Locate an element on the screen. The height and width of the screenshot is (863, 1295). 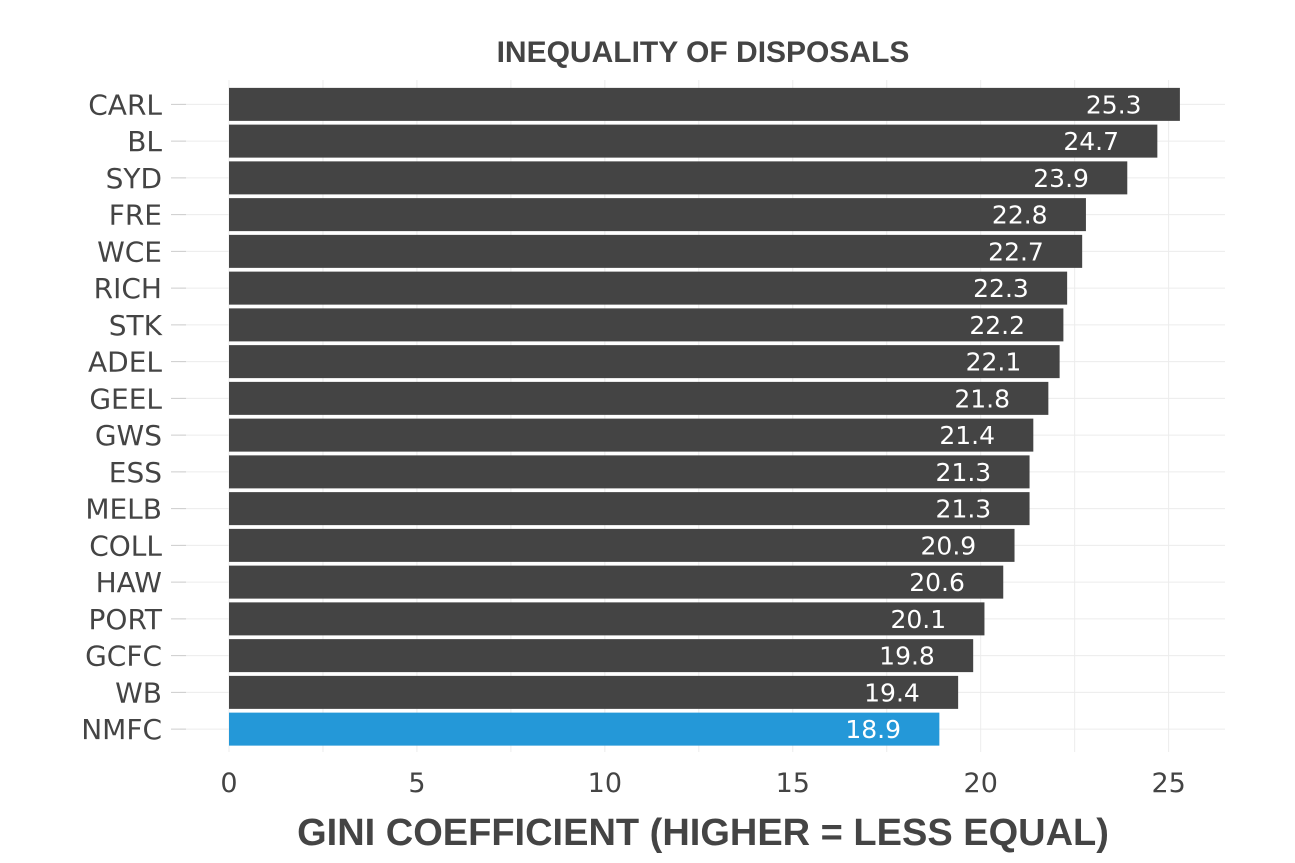
category-label-nmfc: NMFC is located at coordinates (121, 729).